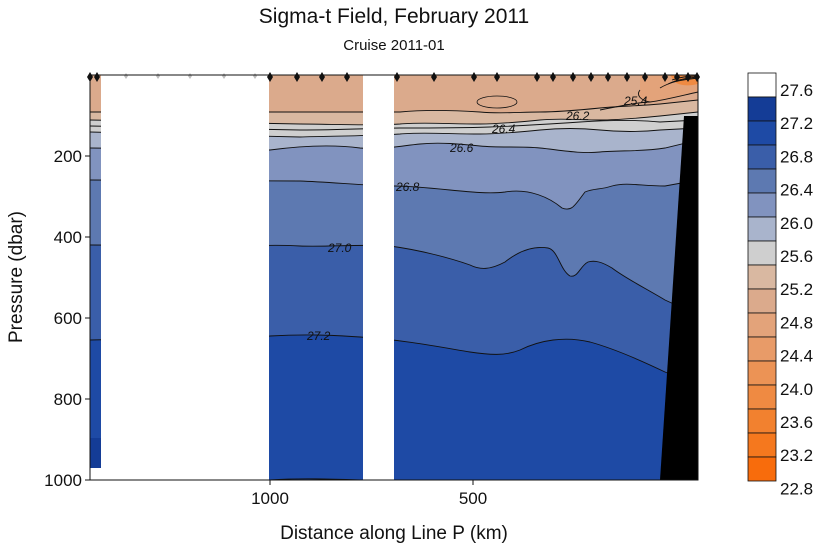 The height and width of the screenshot is (548, 818). Describe the element at coordinates (407, 187) in the screenshot. I see `contour-label-26-8: 26.8` at that location.